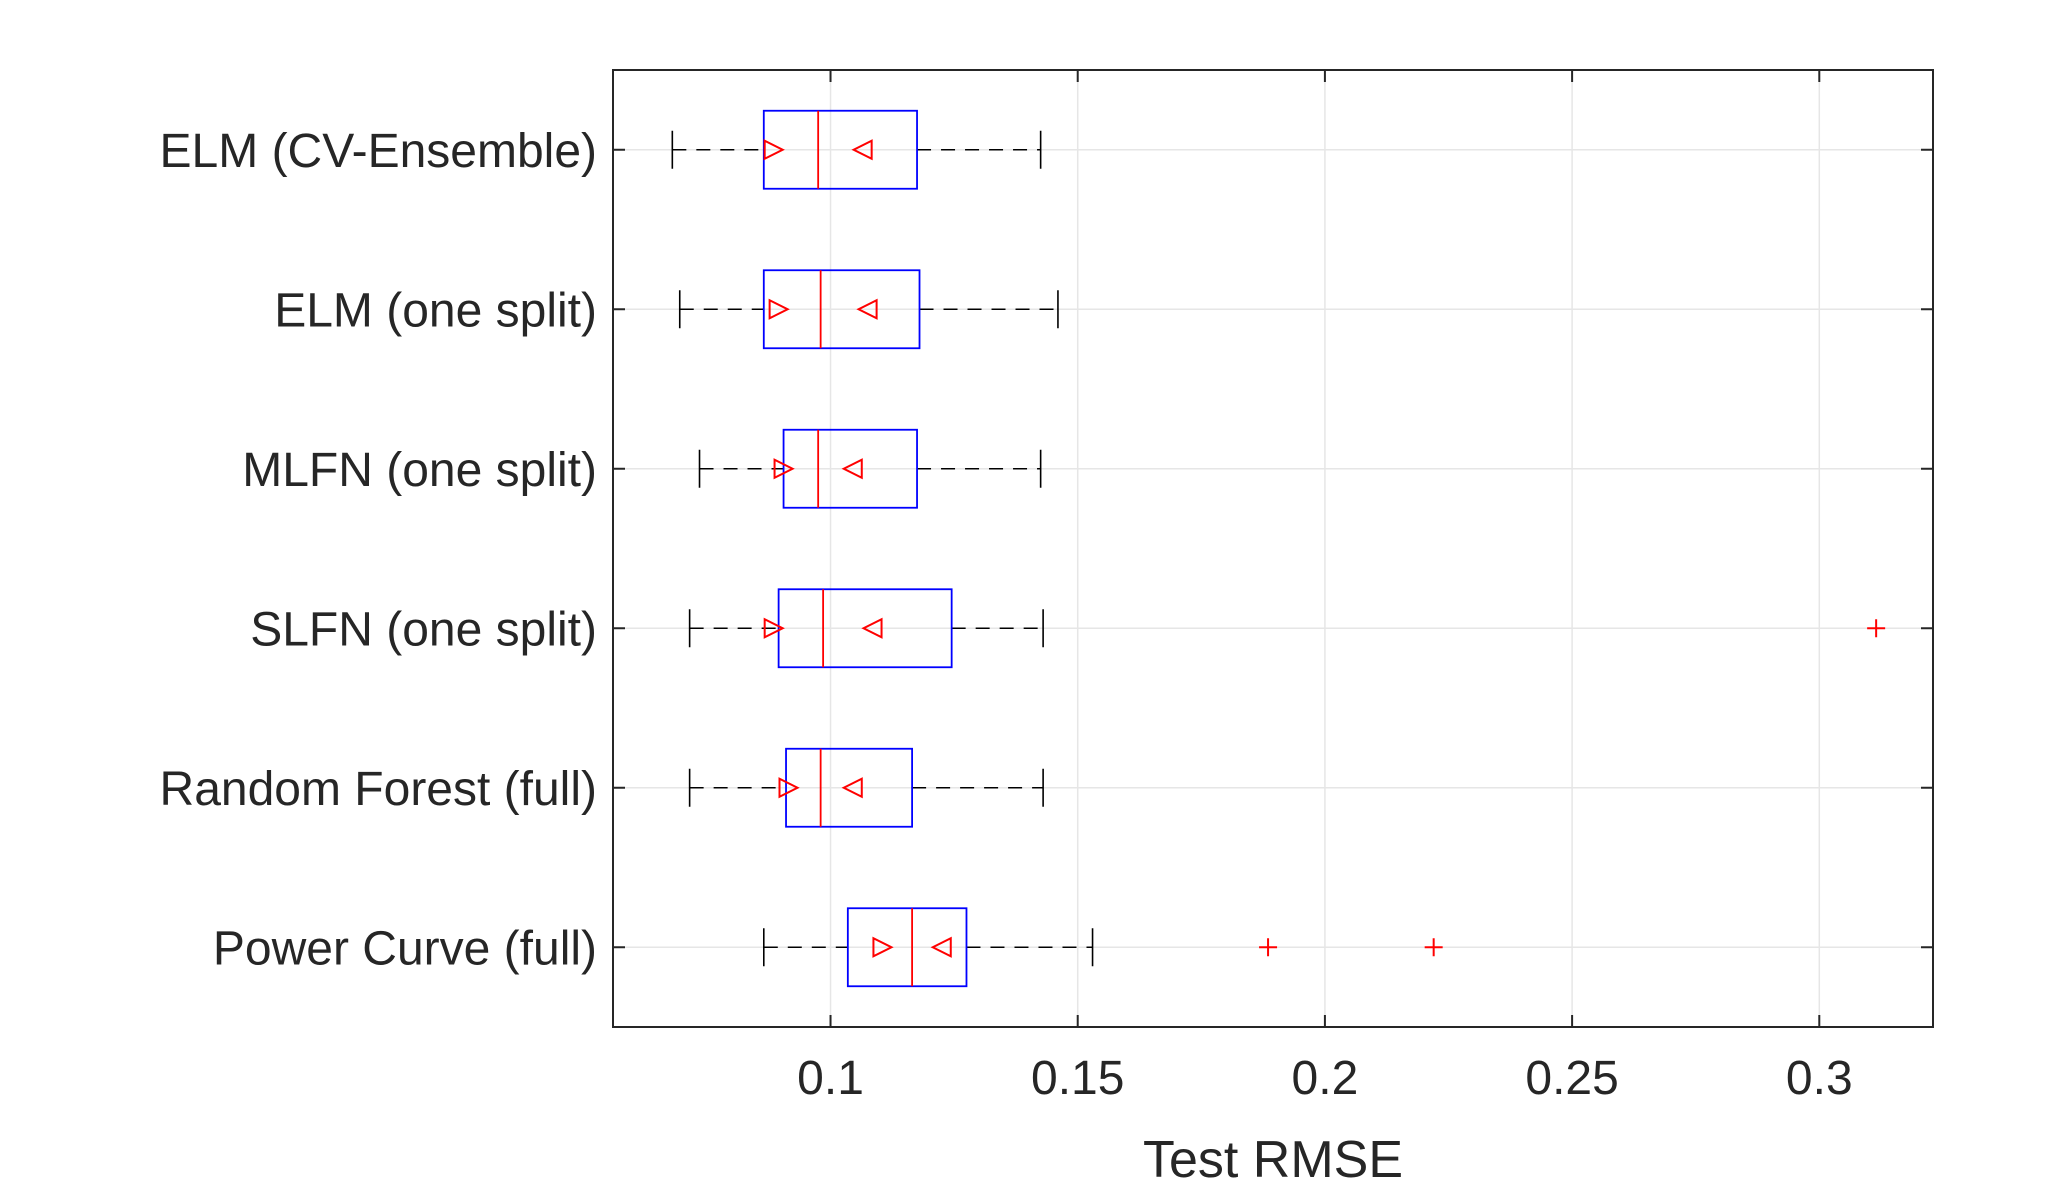  What do you see at coordinates (1077, 1078) in the screenshot?
I see `x-tick-label: 0.15` at bounding box center [1077, 1078].